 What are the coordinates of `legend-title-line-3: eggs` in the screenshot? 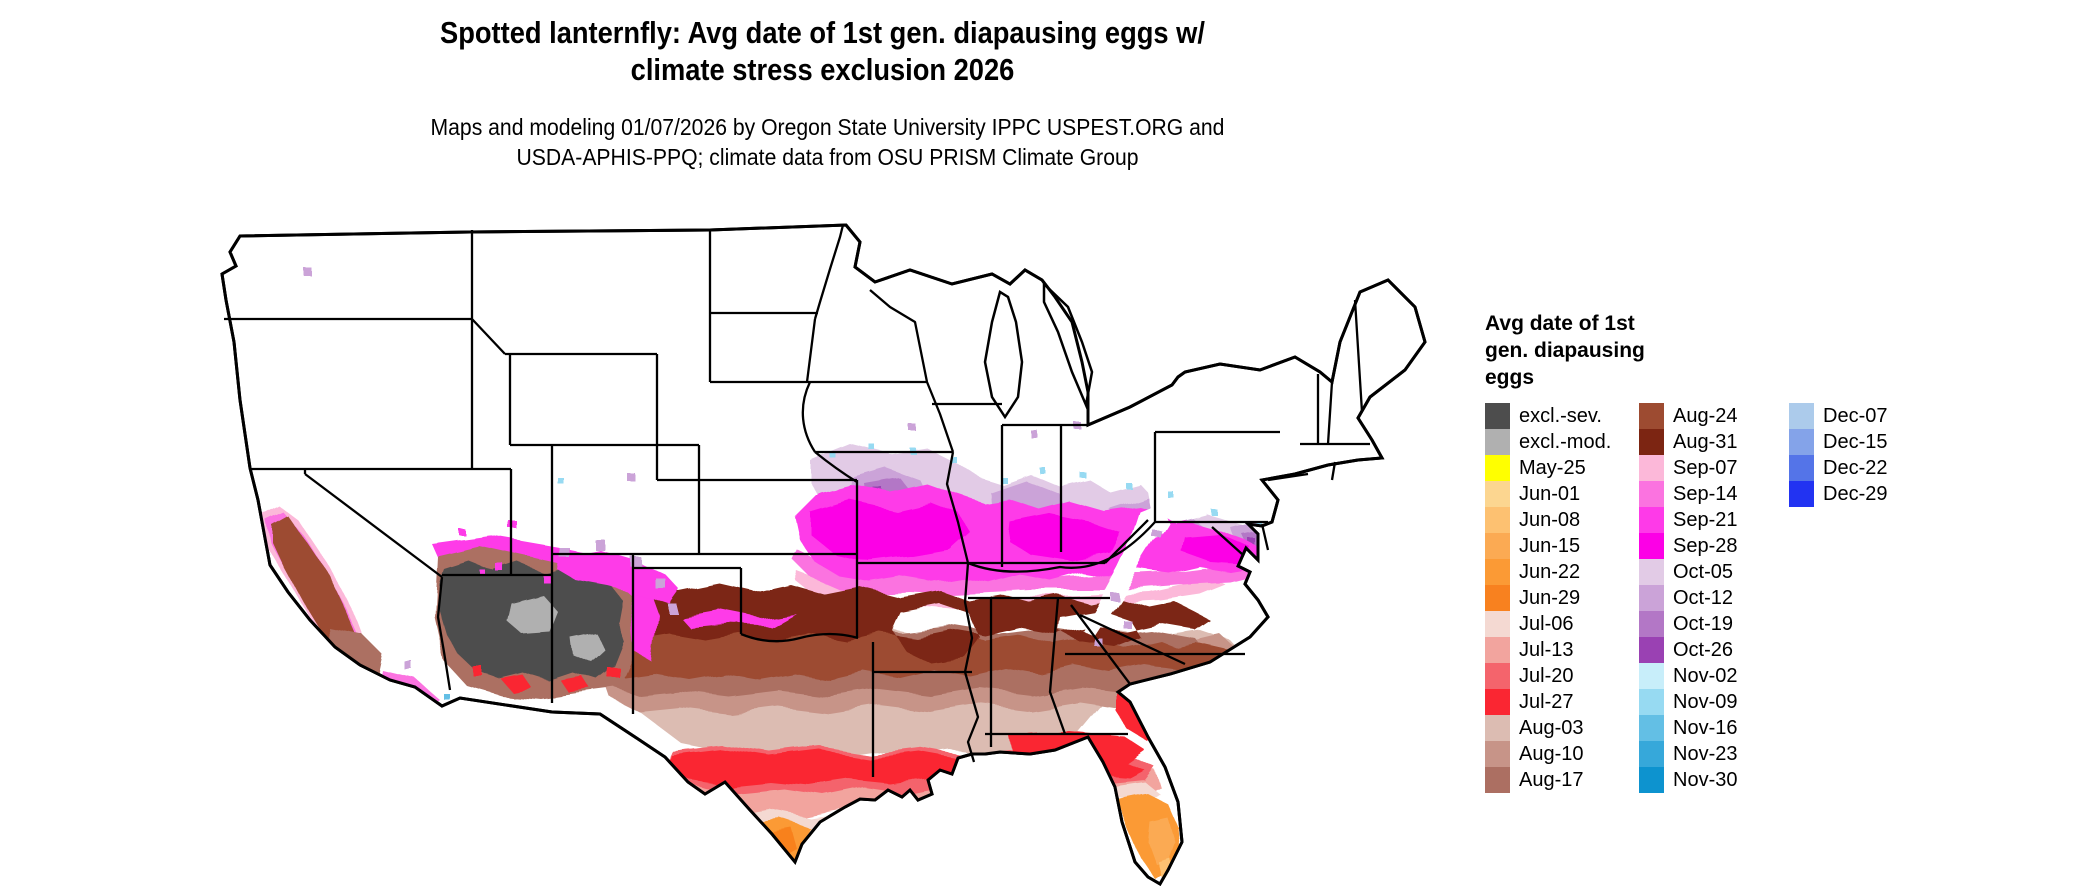 It's located at (1510, 377).